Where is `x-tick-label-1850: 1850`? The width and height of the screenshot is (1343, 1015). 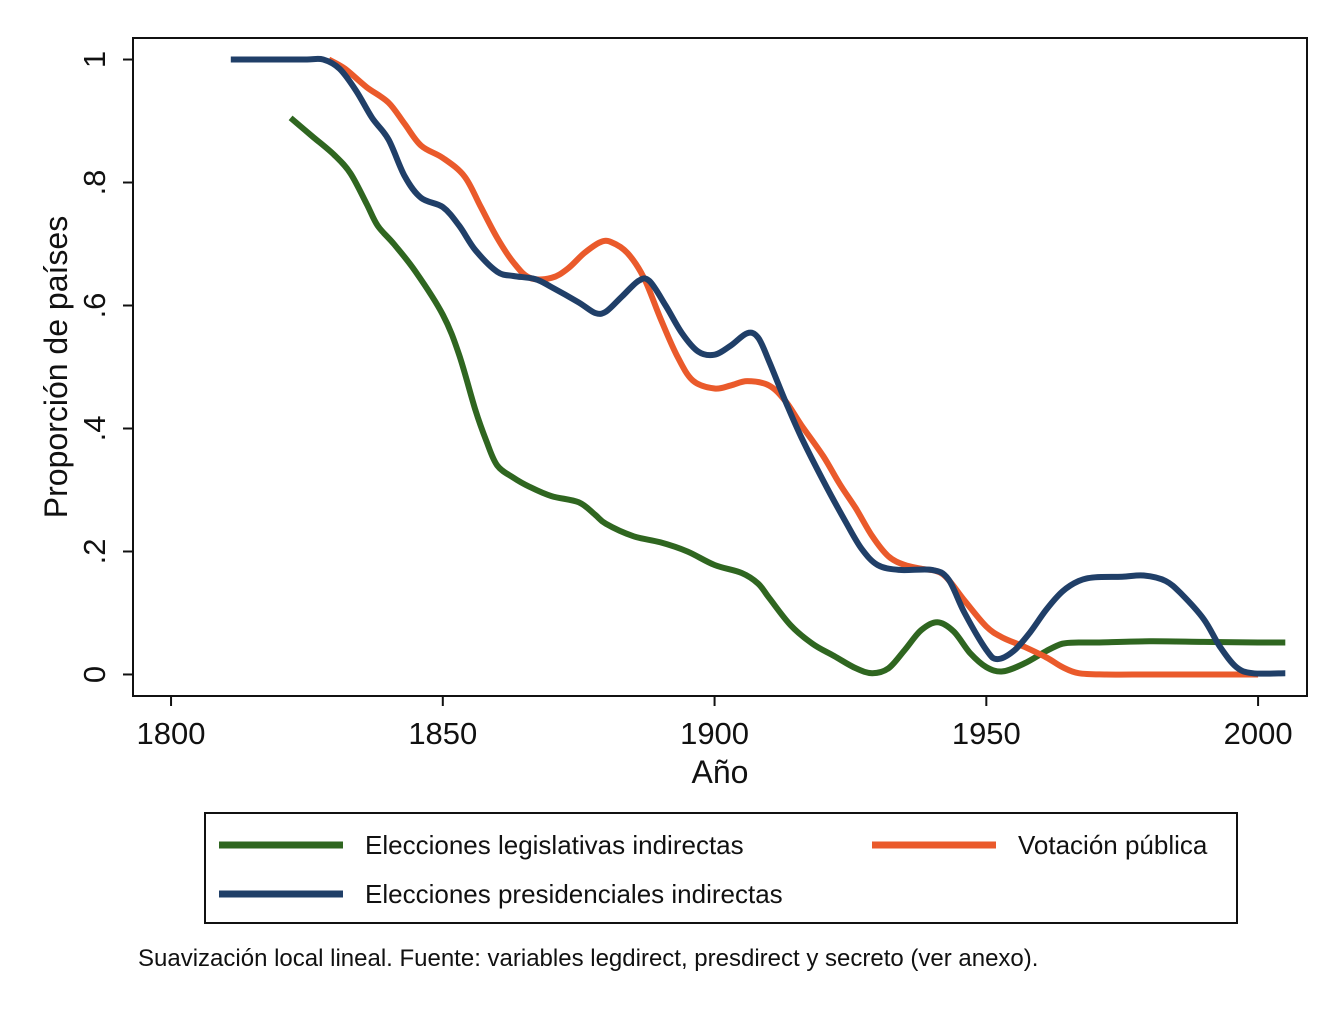
x-tick-label-1850: 1850 is located at coordinates (442, 733).